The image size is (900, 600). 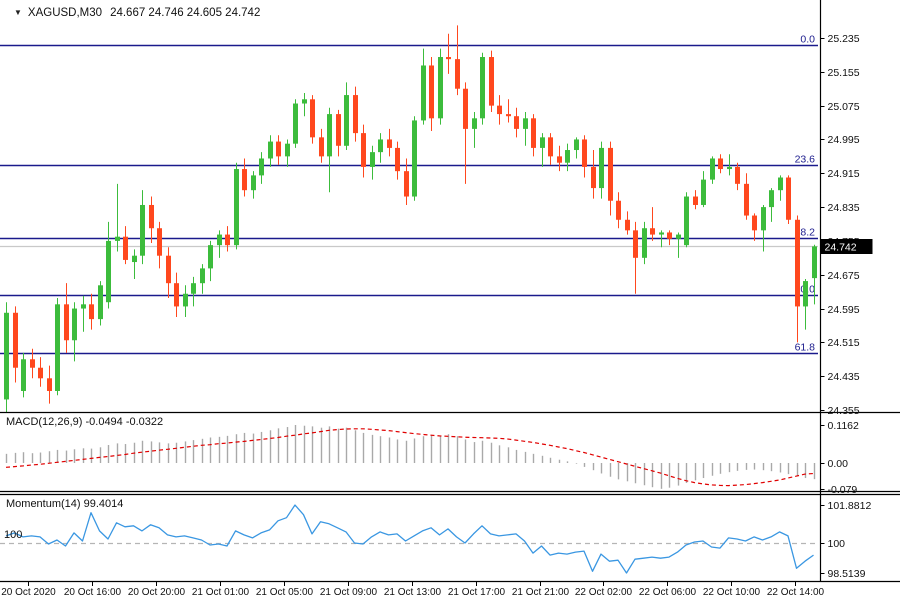 What do you see at coordinates (409, 457) in the screenshot?
I see `macd-signal-line` at bounding box center [409, 457].